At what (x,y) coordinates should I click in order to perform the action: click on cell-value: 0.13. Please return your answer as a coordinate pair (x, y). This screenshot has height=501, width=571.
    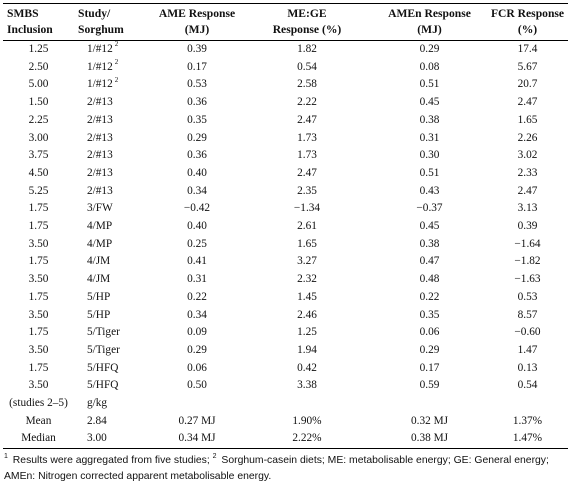
    Looking at the image, I should click on (527, 367).